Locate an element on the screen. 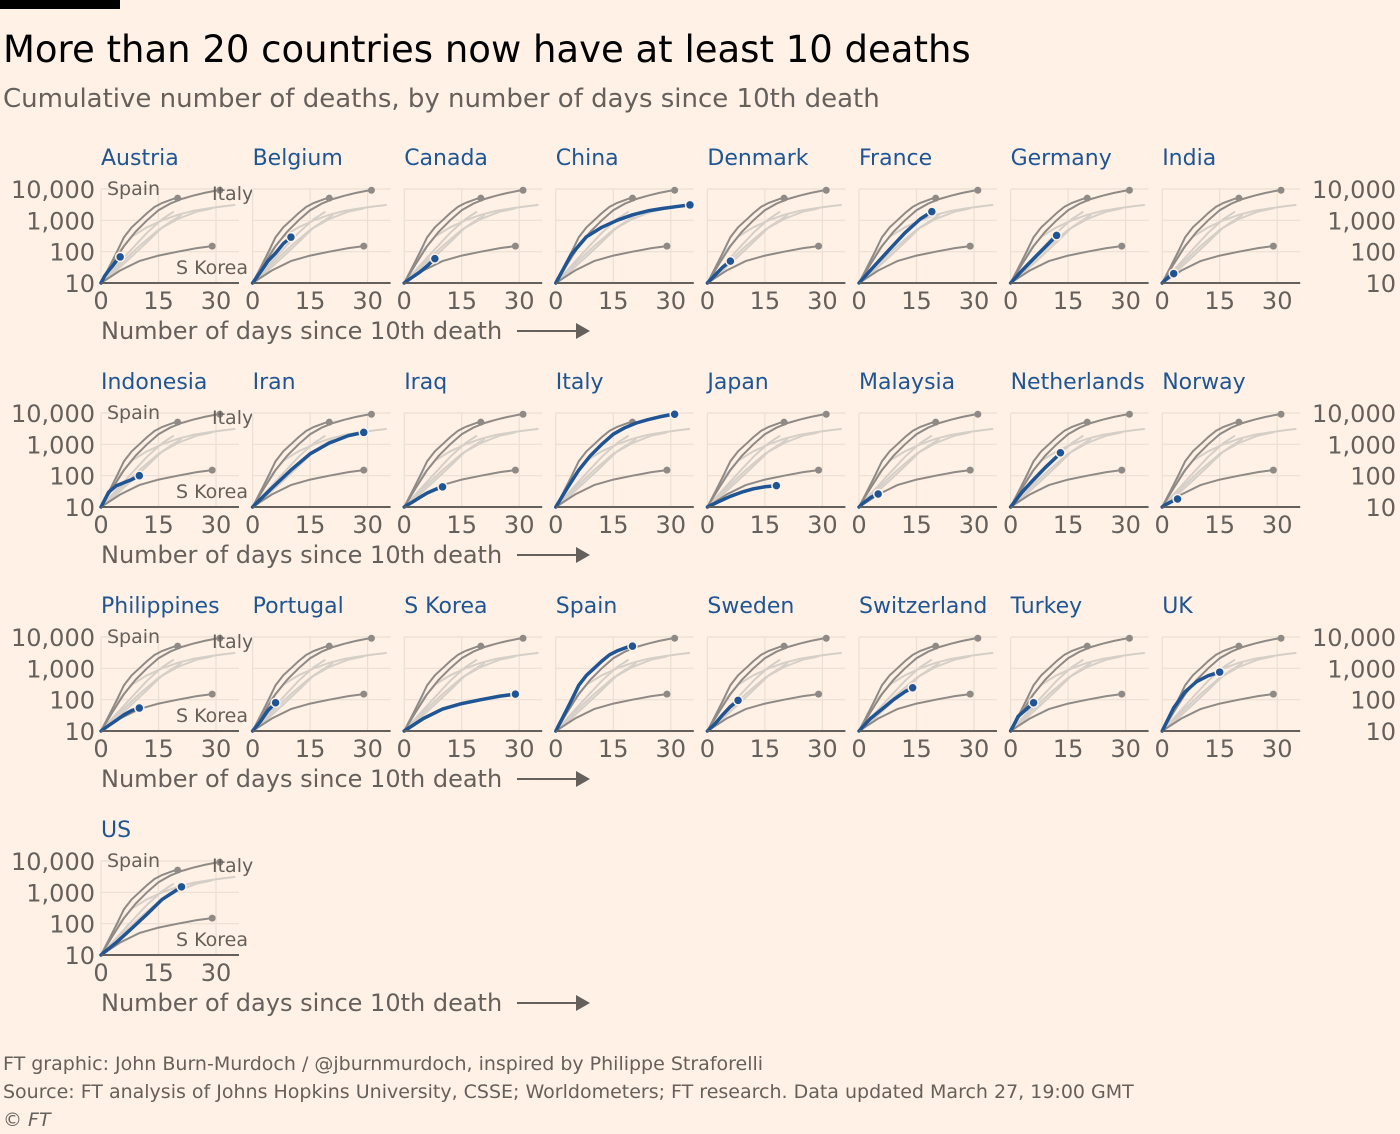 The image size is (1400, 1134). y-tick-label: 1,000 is located at coordinates (60, 445).